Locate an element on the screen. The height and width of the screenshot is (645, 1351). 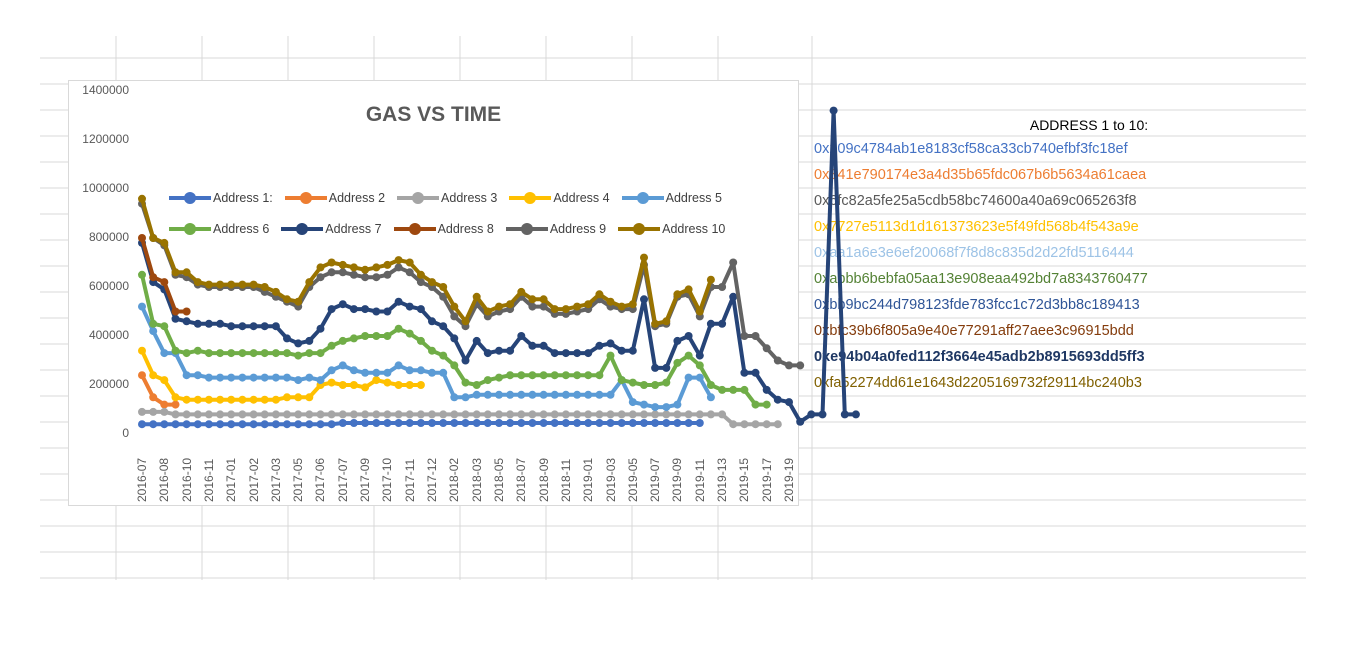
legend-entry: Address 3 is located at coordinates (447, 198).